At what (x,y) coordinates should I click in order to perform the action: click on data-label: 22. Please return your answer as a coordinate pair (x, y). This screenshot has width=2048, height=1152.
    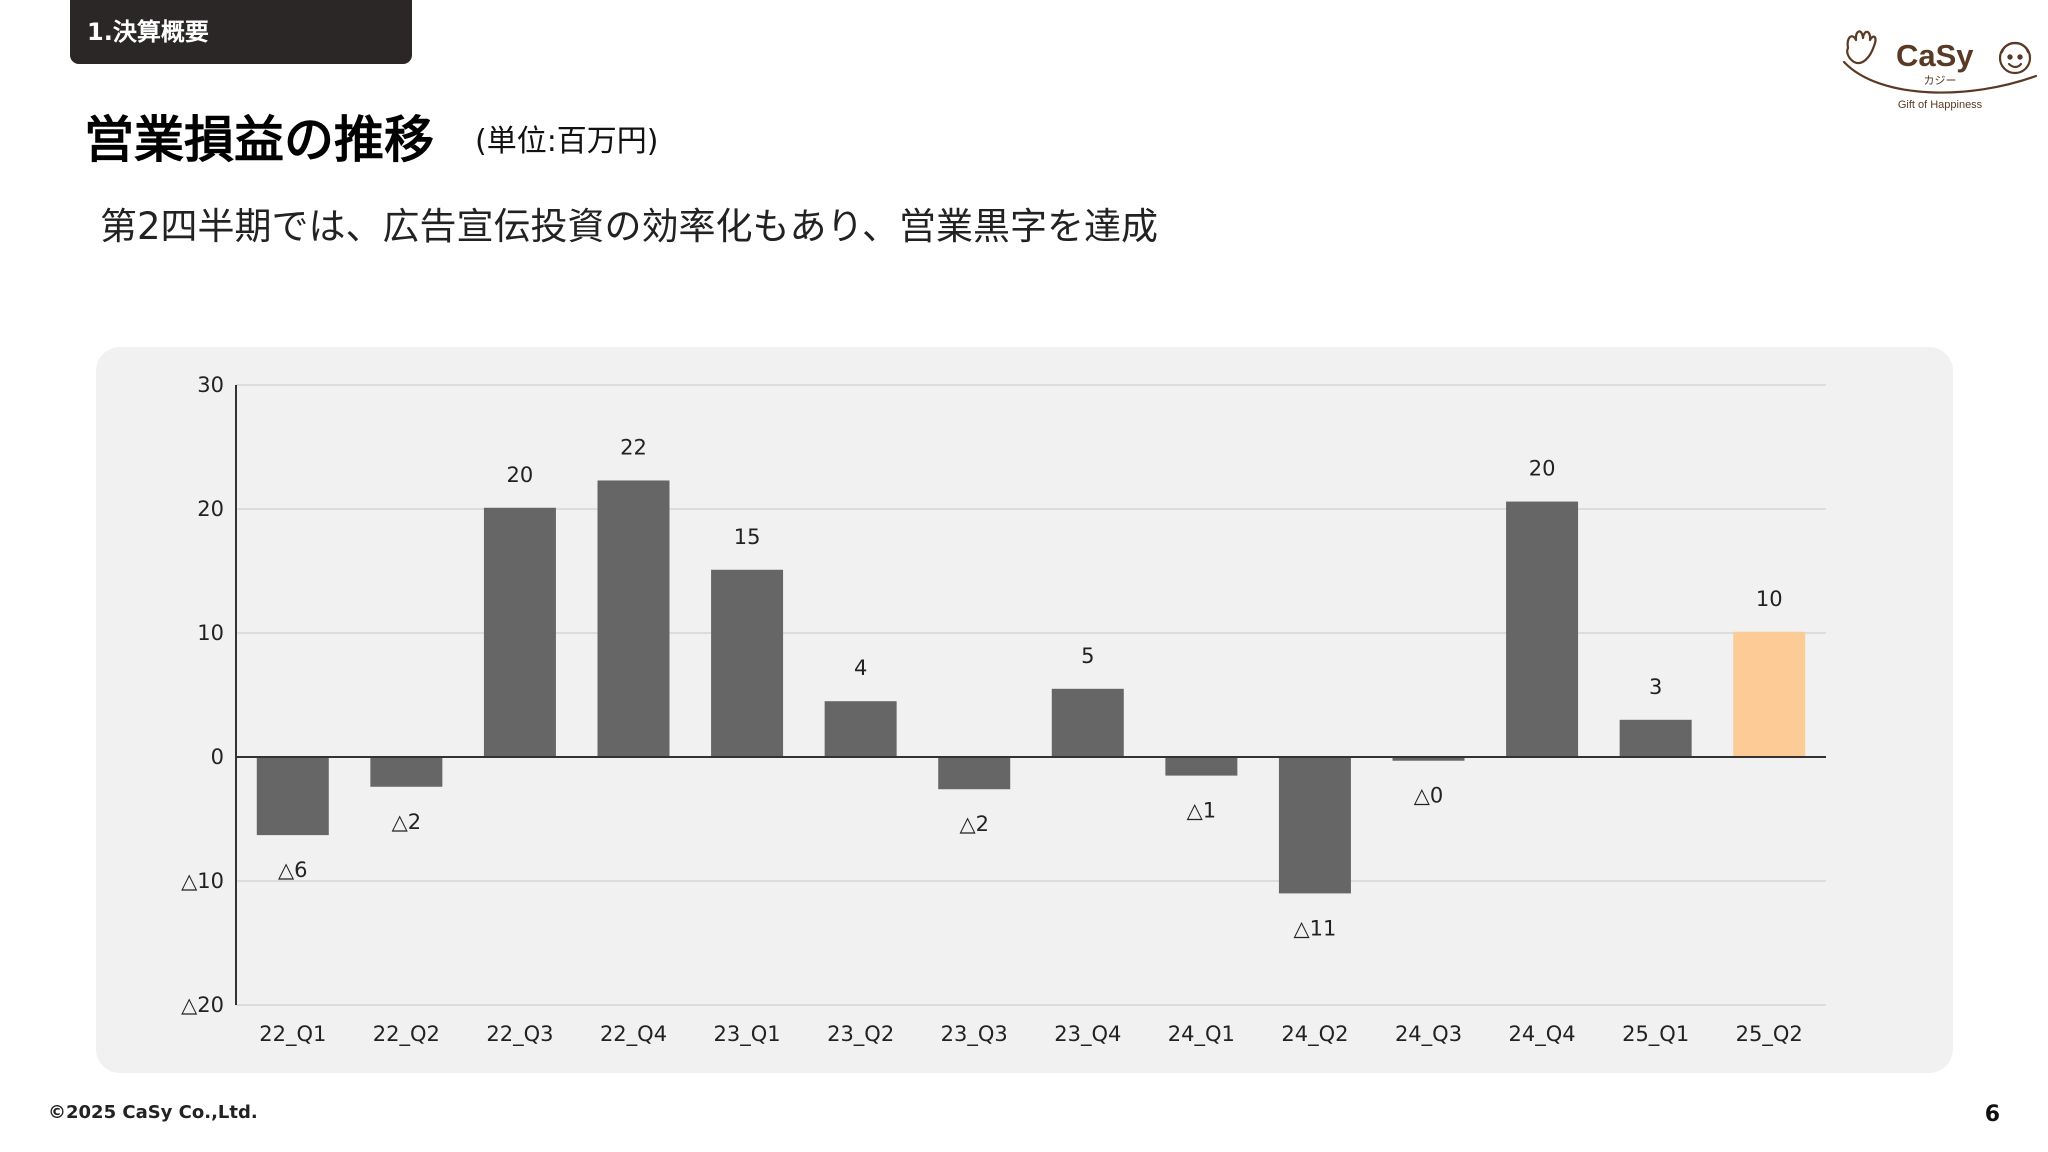
    Looking at the image, I should click on (633, 447).